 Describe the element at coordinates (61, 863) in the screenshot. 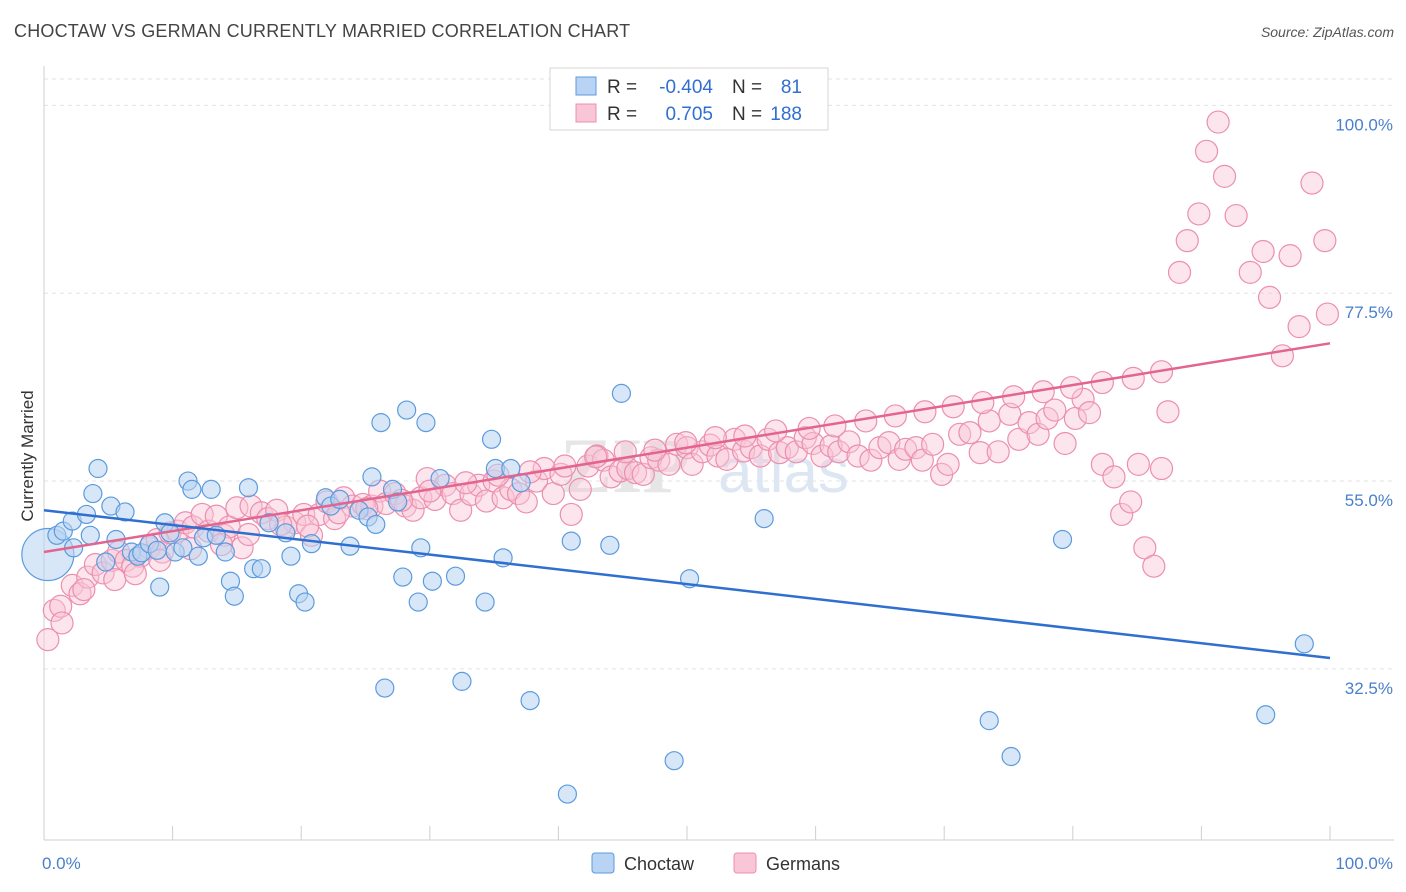

I see `x-tick-label-min: 0.0%` at that location.